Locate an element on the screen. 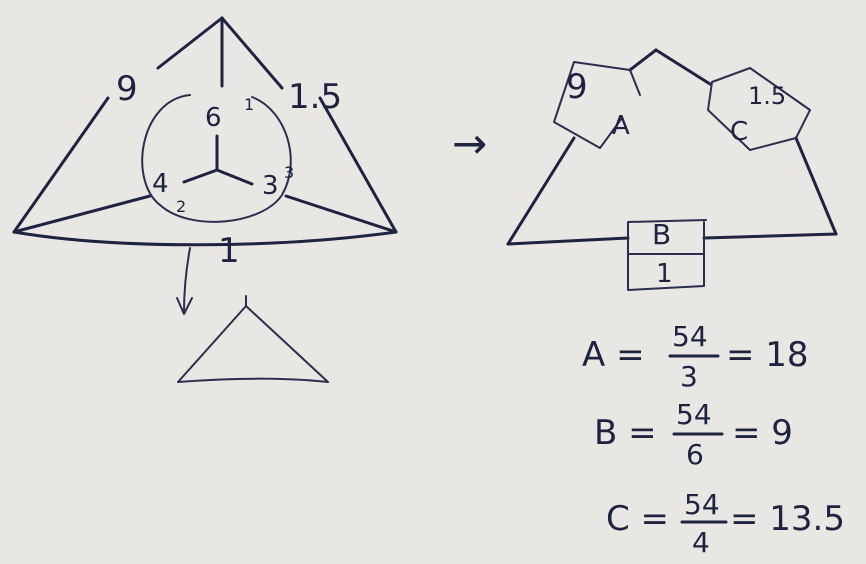 The width and height of the screenshot is (866, 564). inner-left-edge is located at coordinates (82, 214).